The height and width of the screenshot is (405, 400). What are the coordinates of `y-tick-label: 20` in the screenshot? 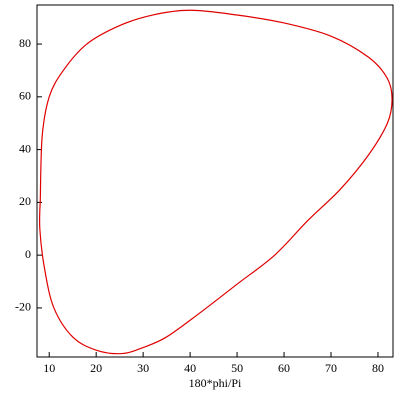 It's located at (25, 201).